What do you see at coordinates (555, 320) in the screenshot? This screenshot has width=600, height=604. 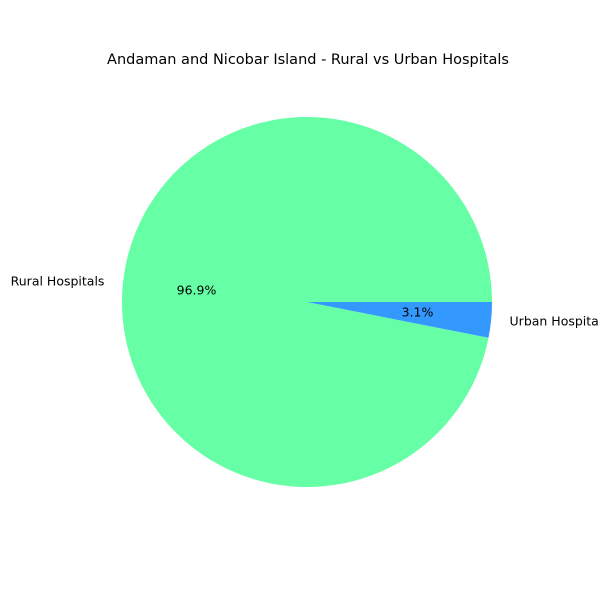 I see `slice-category-label: Urban Hospitals` at bounding box center [555, 320].